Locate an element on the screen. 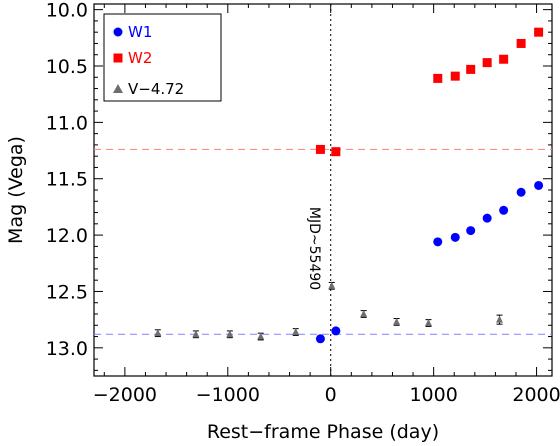 This screenshot has height=446, width=560. x-tick-label: 0 is located at coordinates (331, 395).